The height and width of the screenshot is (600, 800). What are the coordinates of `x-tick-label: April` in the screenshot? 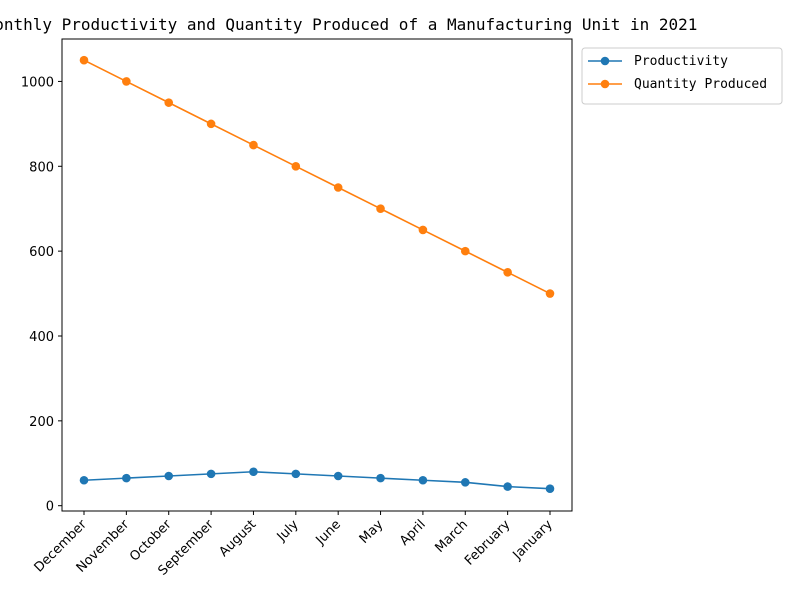 It's located at (413, 533).